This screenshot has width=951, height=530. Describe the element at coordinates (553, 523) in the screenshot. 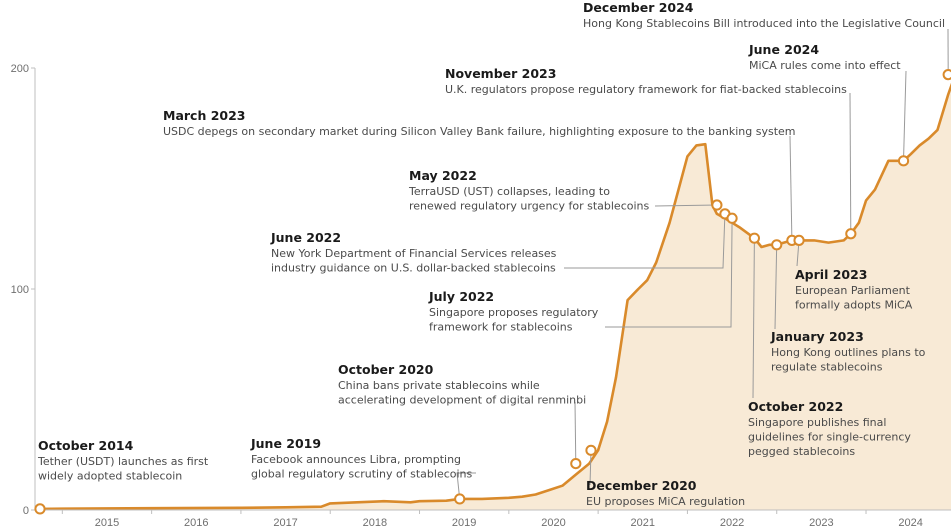

I see `x-tick-label: 2020` at that location.